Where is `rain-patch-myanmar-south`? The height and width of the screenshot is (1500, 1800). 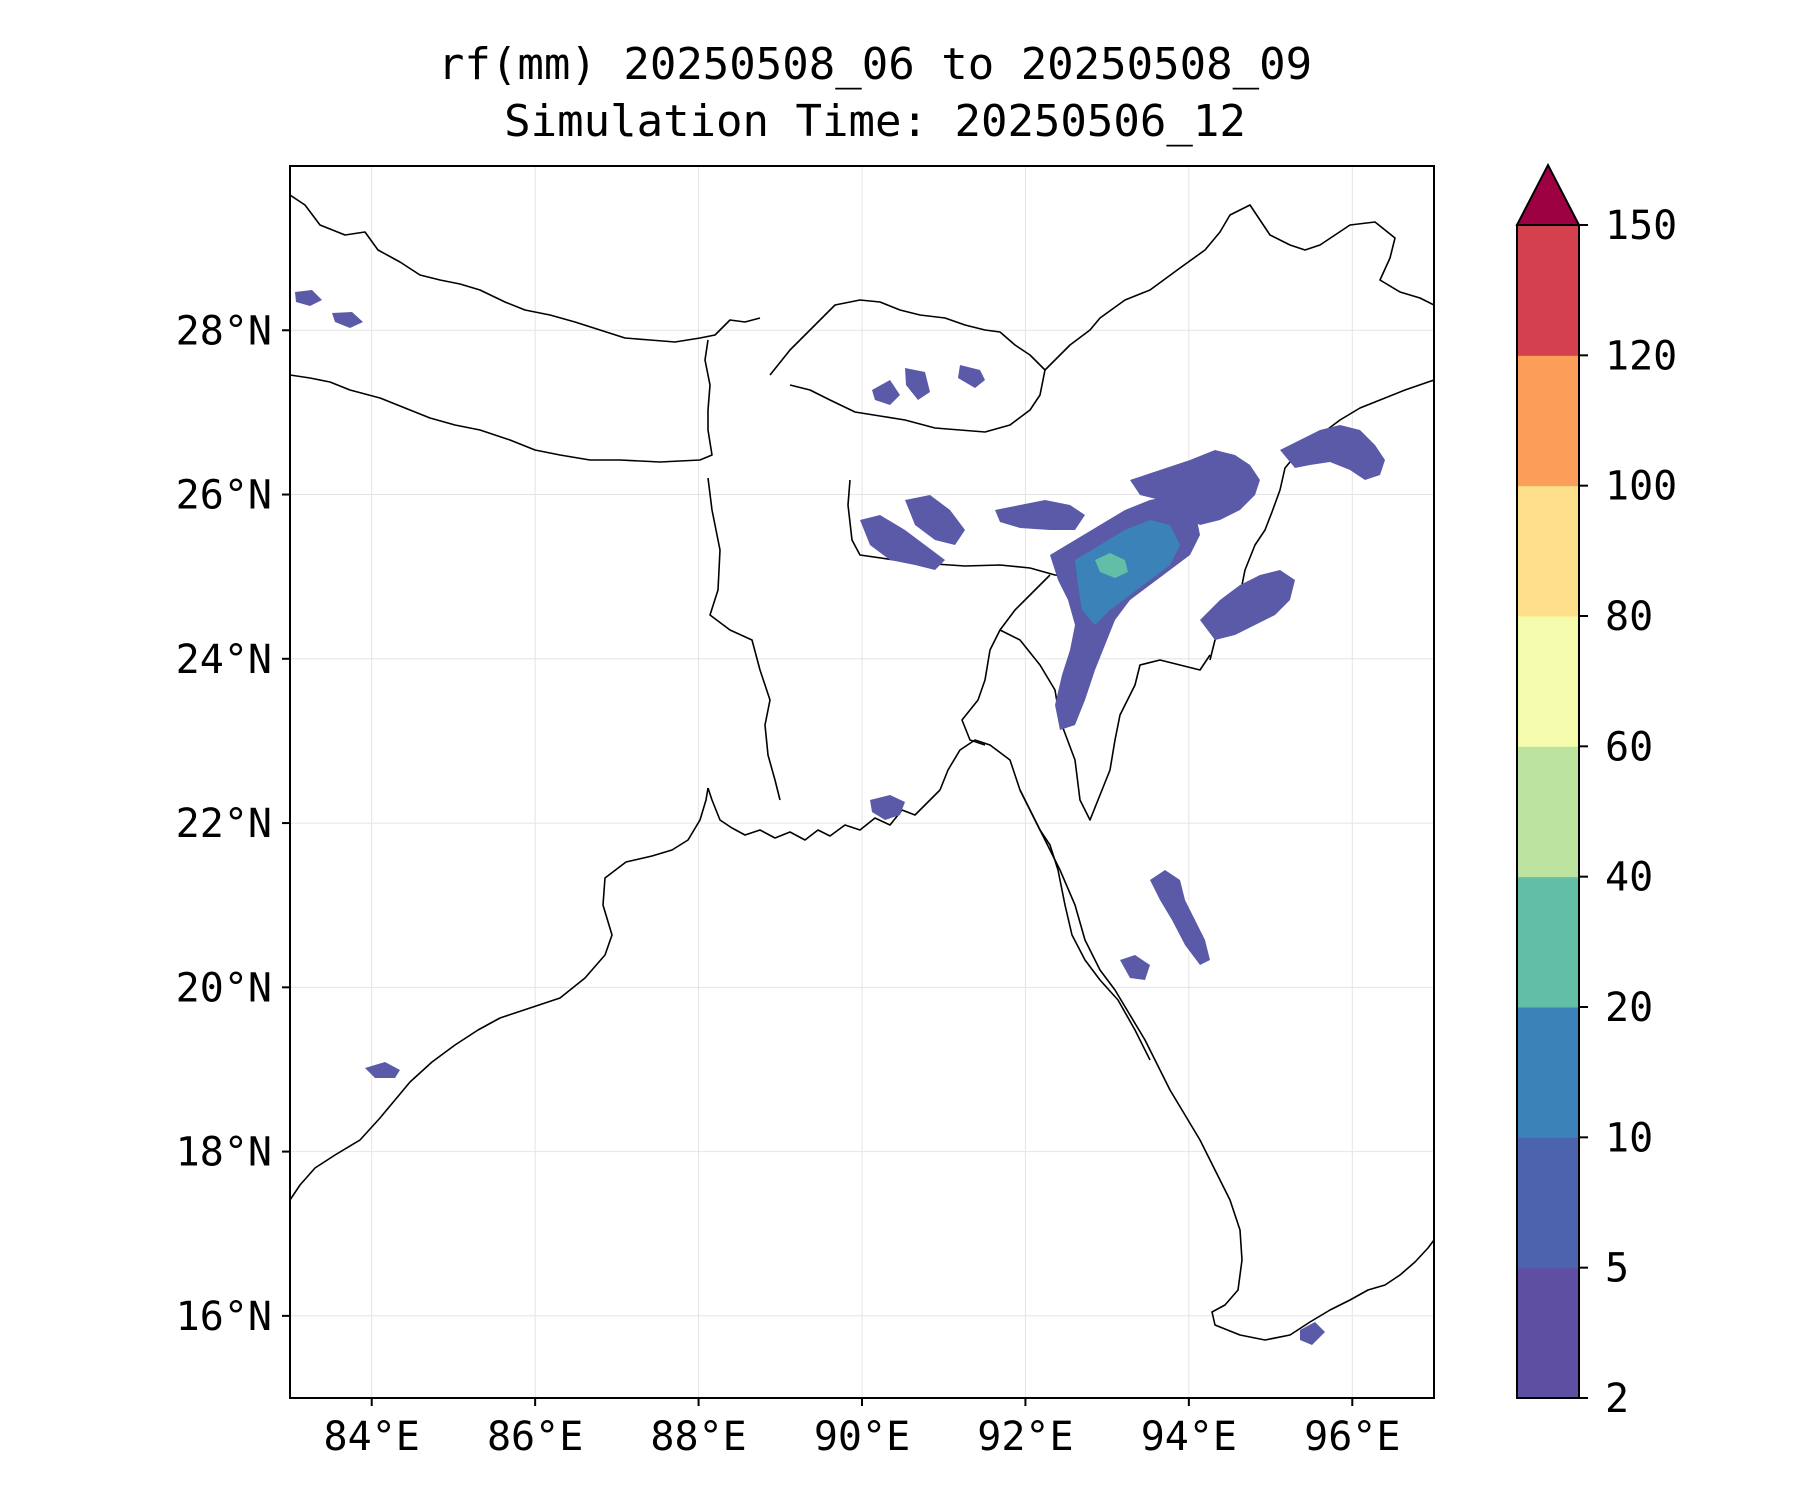 rain-patch-myanmar-south is located at coordinates (1312, 1333).